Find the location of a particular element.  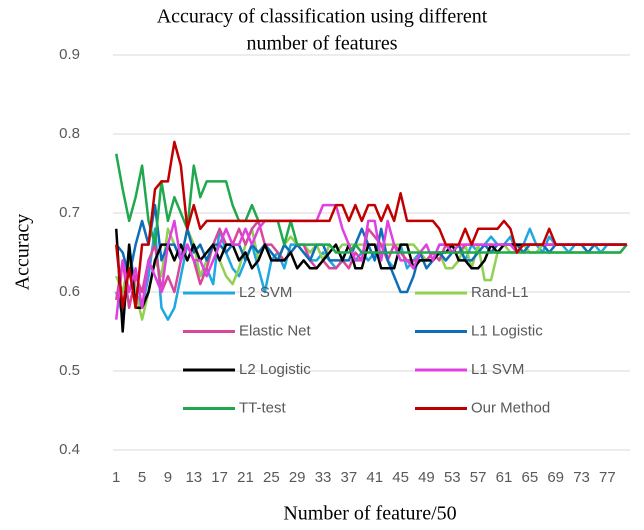

x-tick-label: 33 is located at coordinates (323, 477).